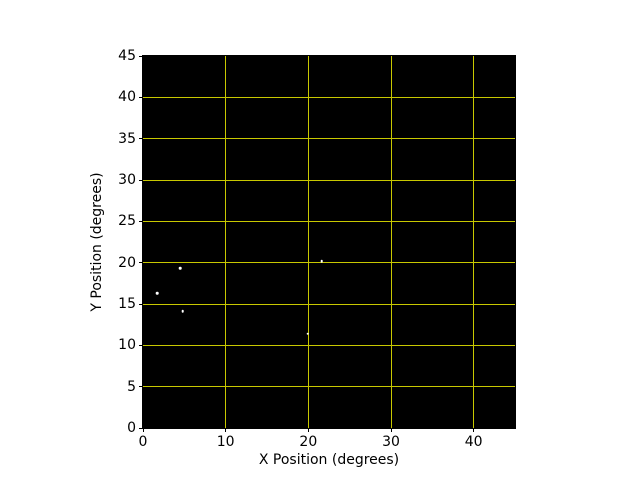 Image resolution: width=640 pixels, height=480 pixels. What do you see at coordinates (329, 460) in the screenshot?
I see `x-axis-label: X Position (degrees)` at bounding box center [329, 460].